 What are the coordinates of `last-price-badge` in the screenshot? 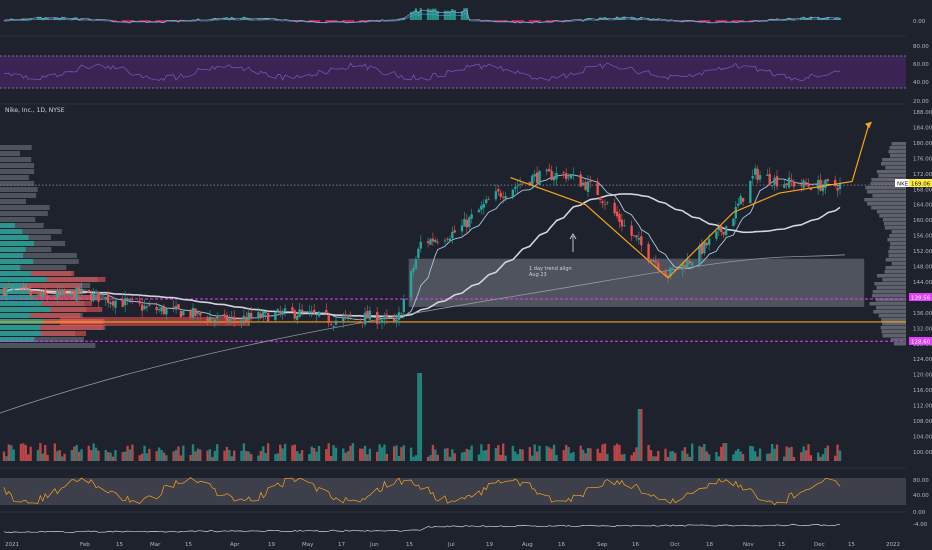 It's located at (920, 183).